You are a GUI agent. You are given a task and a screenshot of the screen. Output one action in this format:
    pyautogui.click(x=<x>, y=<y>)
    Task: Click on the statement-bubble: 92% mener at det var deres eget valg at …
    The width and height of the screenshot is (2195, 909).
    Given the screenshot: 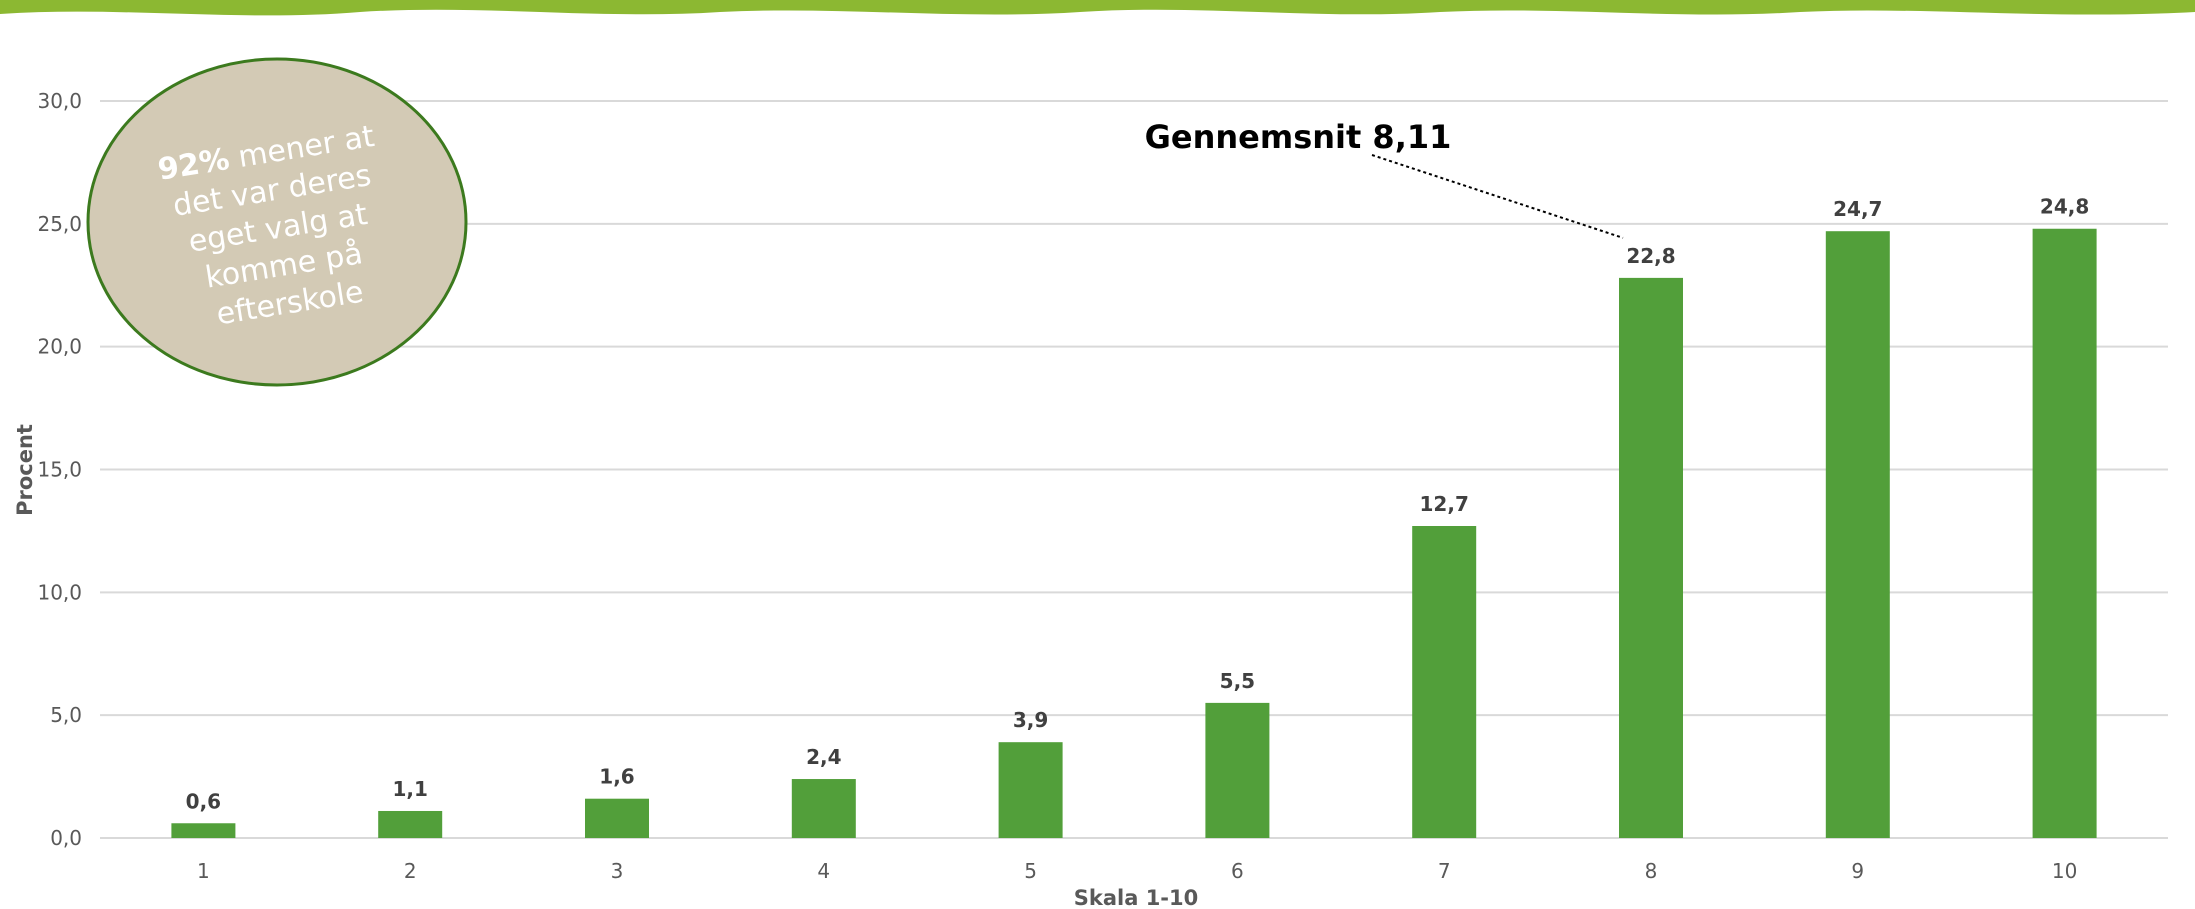 What is the action you would take?
    pyautogui.click(x=277, y=222)
    